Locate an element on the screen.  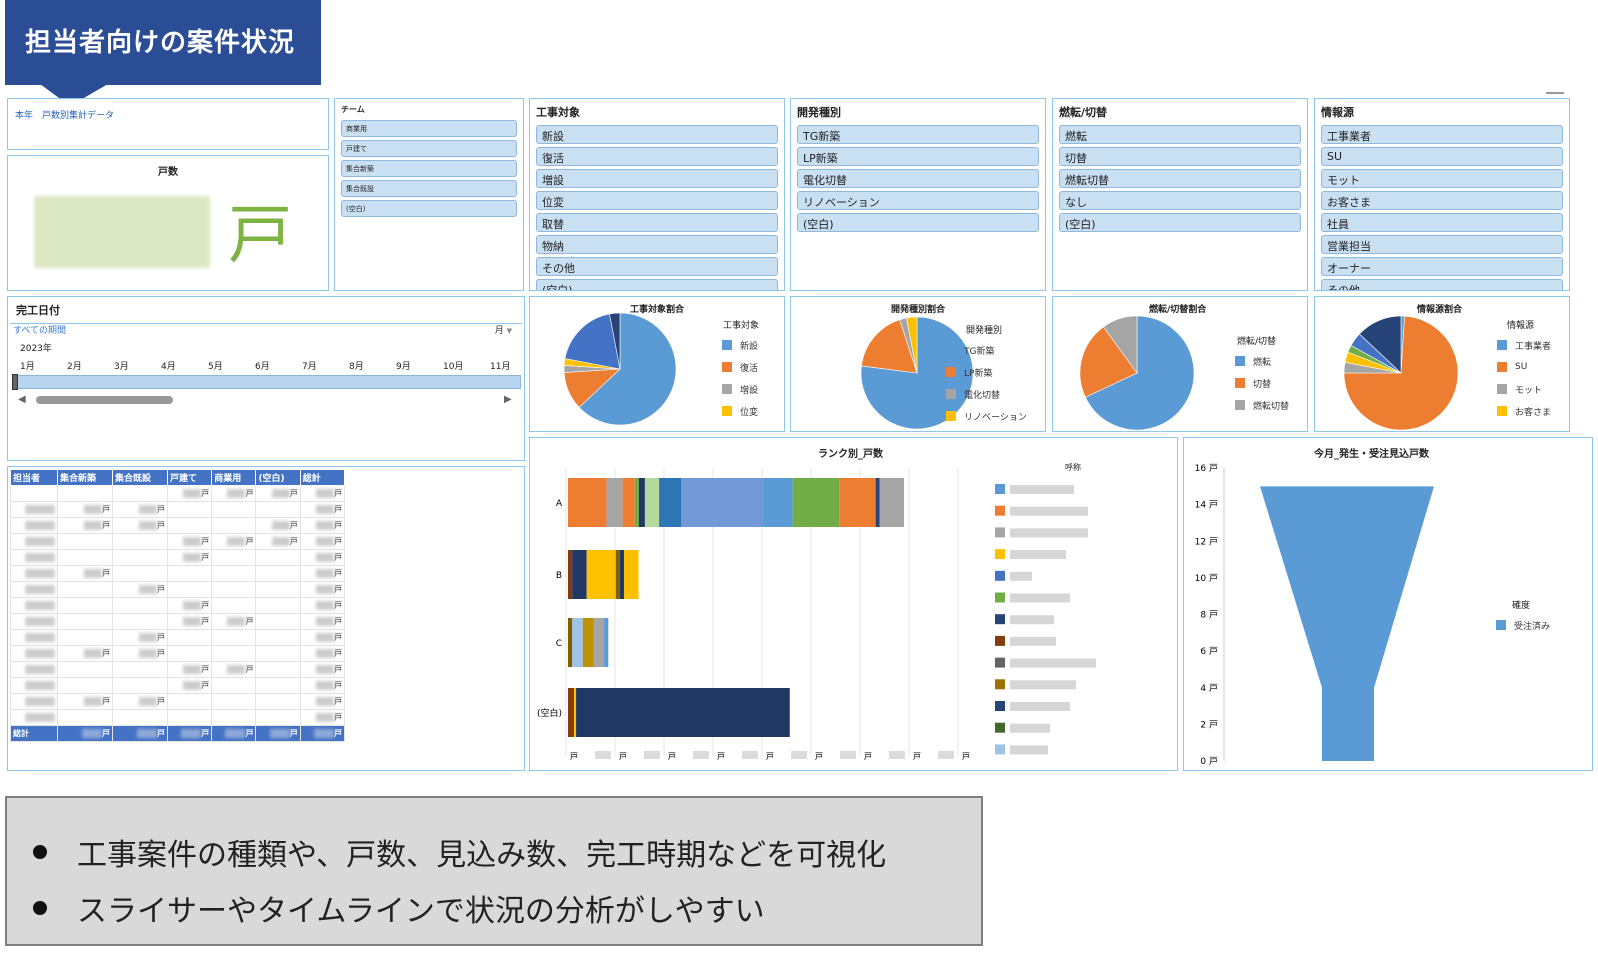
timeline-scrollbar is located at coordinates (104, 400).